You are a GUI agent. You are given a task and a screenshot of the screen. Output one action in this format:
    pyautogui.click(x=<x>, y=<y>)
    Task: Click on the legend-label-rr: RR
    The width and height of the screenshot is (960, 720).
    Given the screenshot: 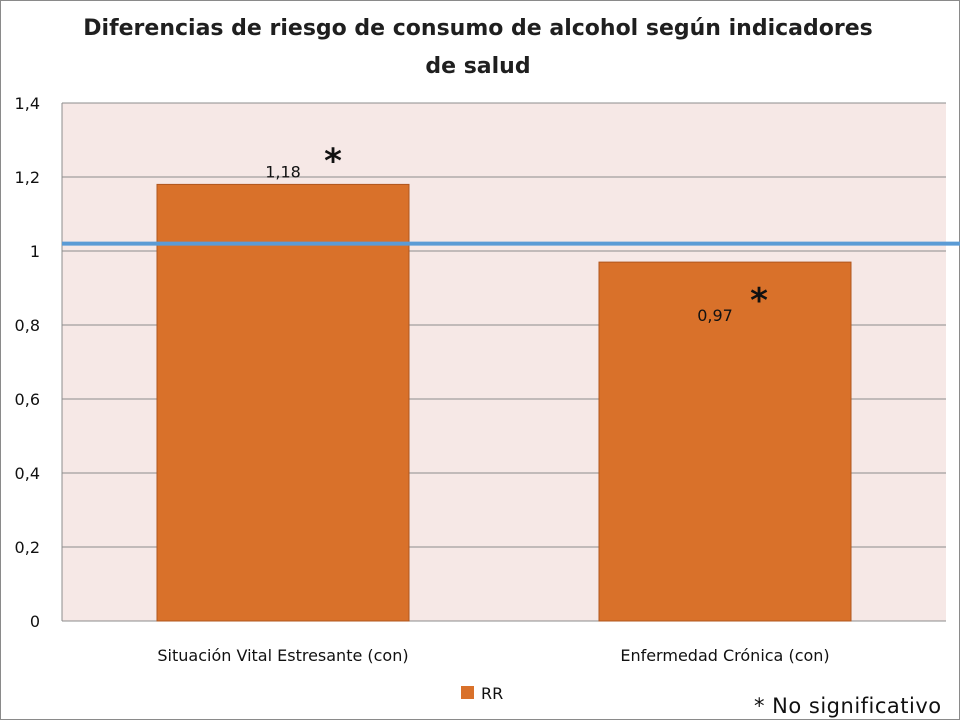 What is the action you would take?
    pyautogui.click(x=492, y=693)
    